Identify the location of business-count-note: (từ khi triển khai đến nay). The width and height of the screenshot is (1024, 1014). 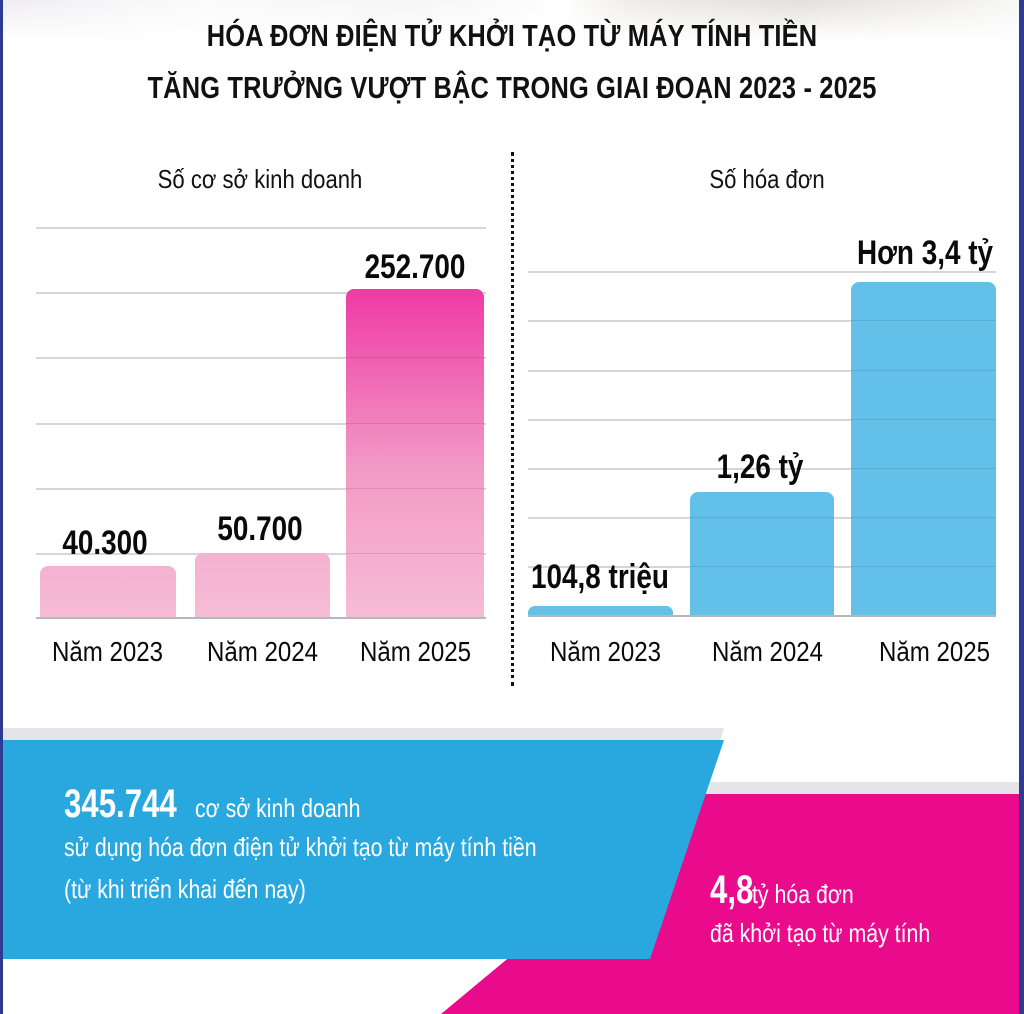
(185, 888).